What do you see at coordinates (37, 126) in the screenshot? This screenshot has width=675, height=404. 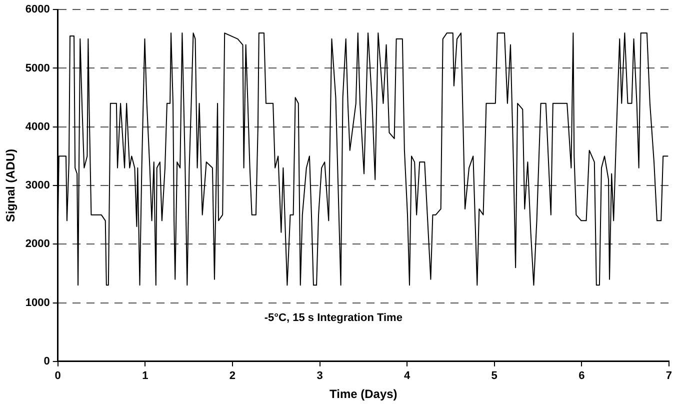 I see `y-tick-label: 4000` at bounding box center [37, 126].